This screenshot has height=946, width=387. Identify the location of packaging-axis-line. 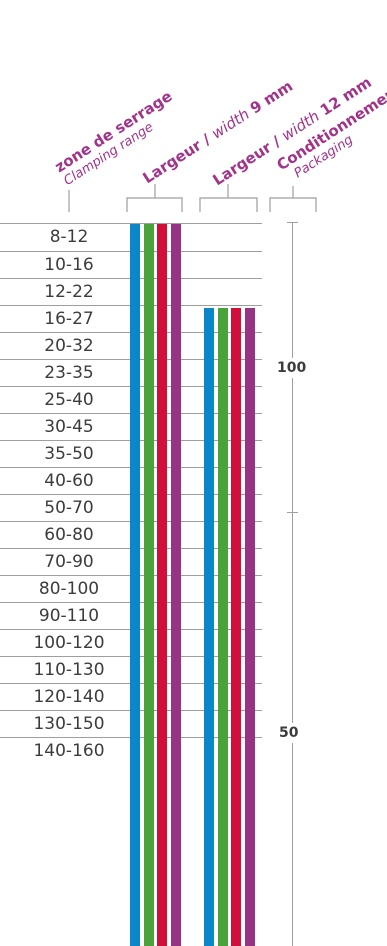
(292, 584).